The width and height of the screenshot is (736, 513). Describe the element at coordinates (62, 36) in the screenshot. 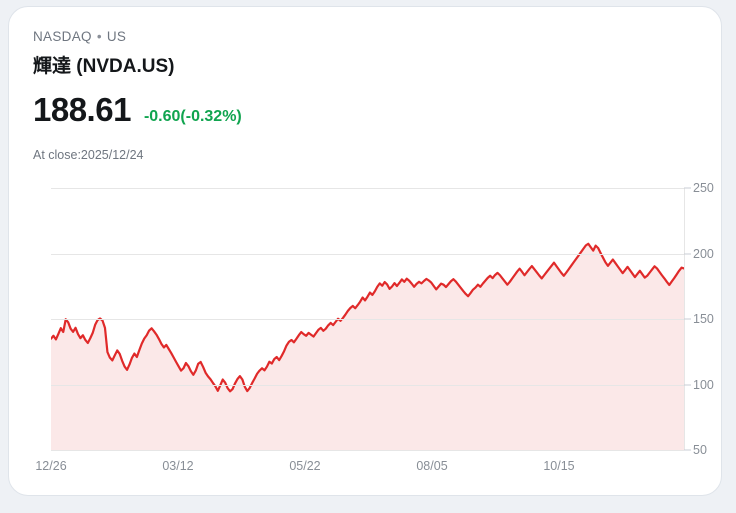

I see `exchange-name: NASDAQ` at that location.